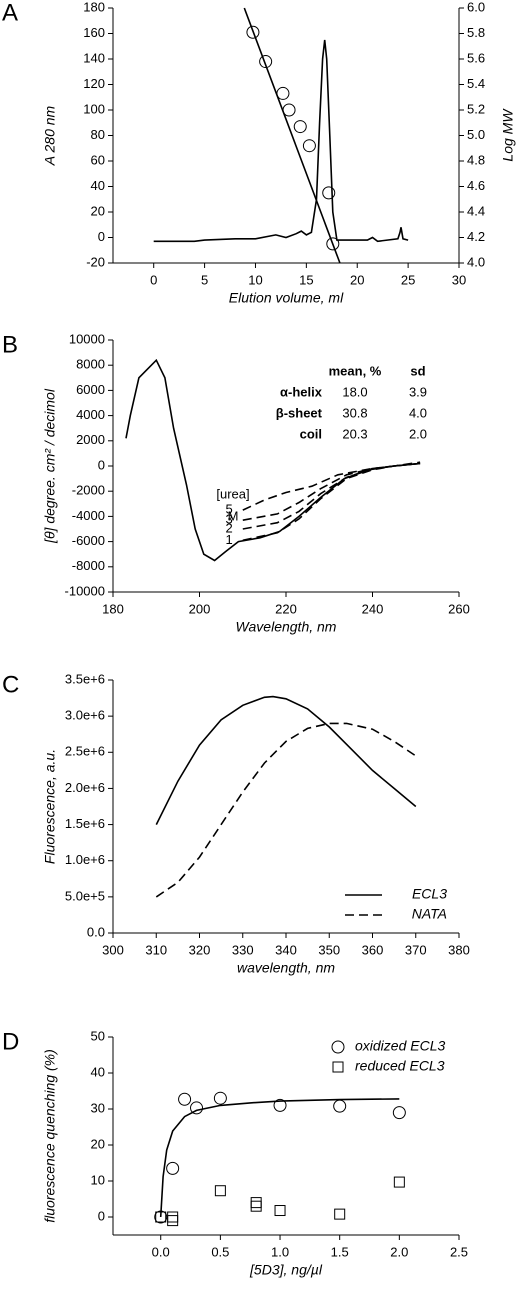 Image resolution: width=520 pixels, height=1308 pixels. Describe the element at coordinates (233, 515) in the screenshot. I see `annotation: M` at that location.